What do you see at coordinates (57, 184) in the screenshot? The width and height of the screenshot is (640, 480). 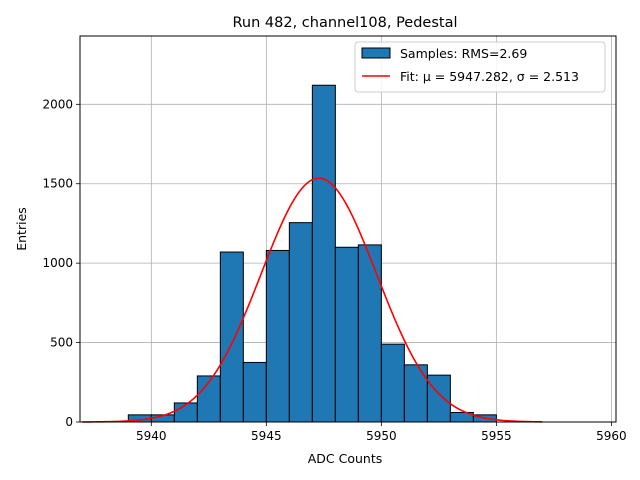 I see `y-tick-label: 1500` at bounding box center [57, 184].